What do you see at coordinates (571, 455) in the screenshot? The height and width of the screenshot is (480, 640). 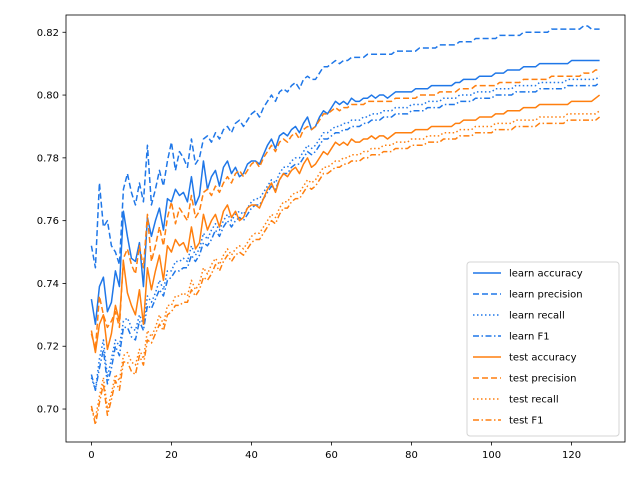 I see `x-tick-label: 120` at bounding box center [571, 455].